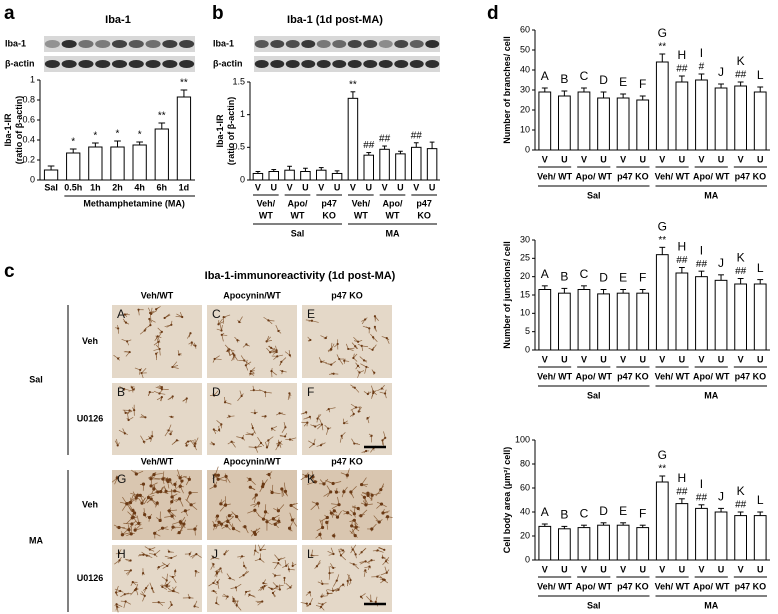  I want to click on significance-label: ##, so click(682, 491).